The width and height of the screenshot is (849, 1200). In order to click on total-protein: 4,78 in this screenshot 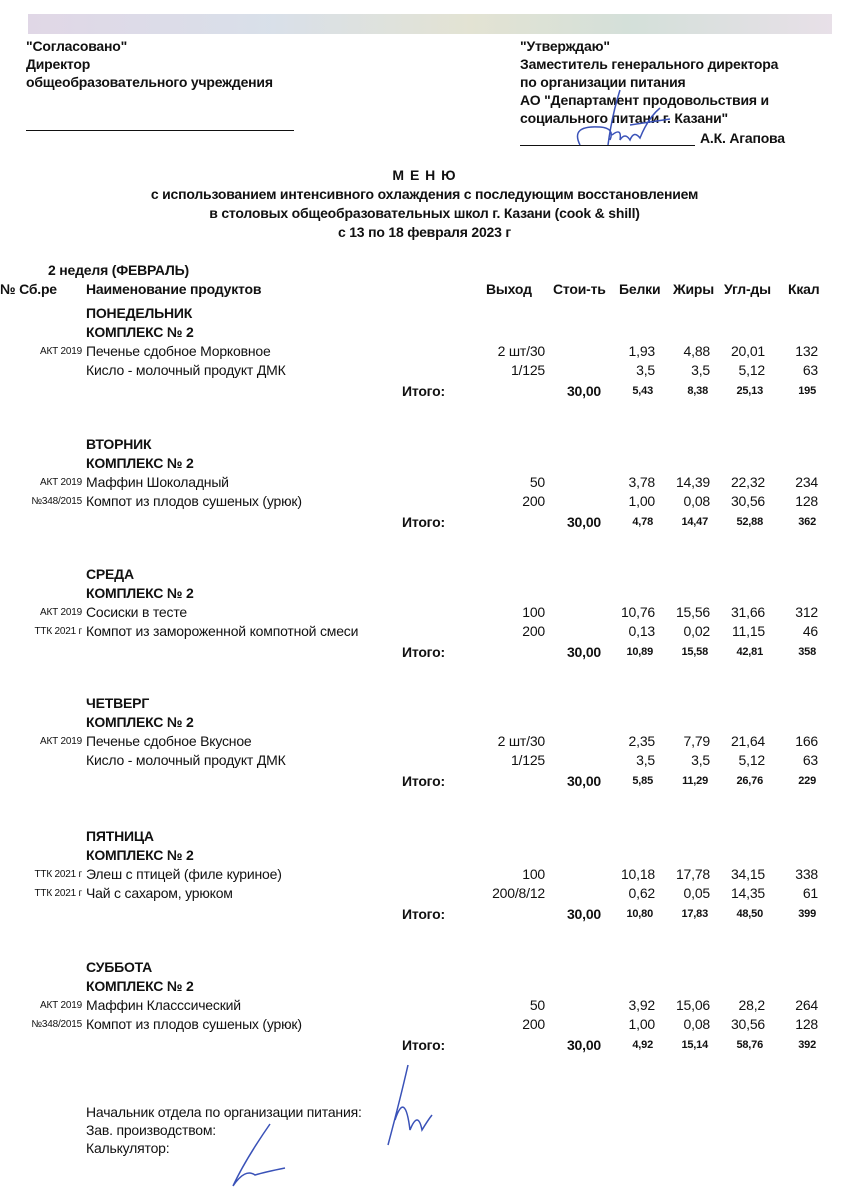, I will do `click(642, 522)`.